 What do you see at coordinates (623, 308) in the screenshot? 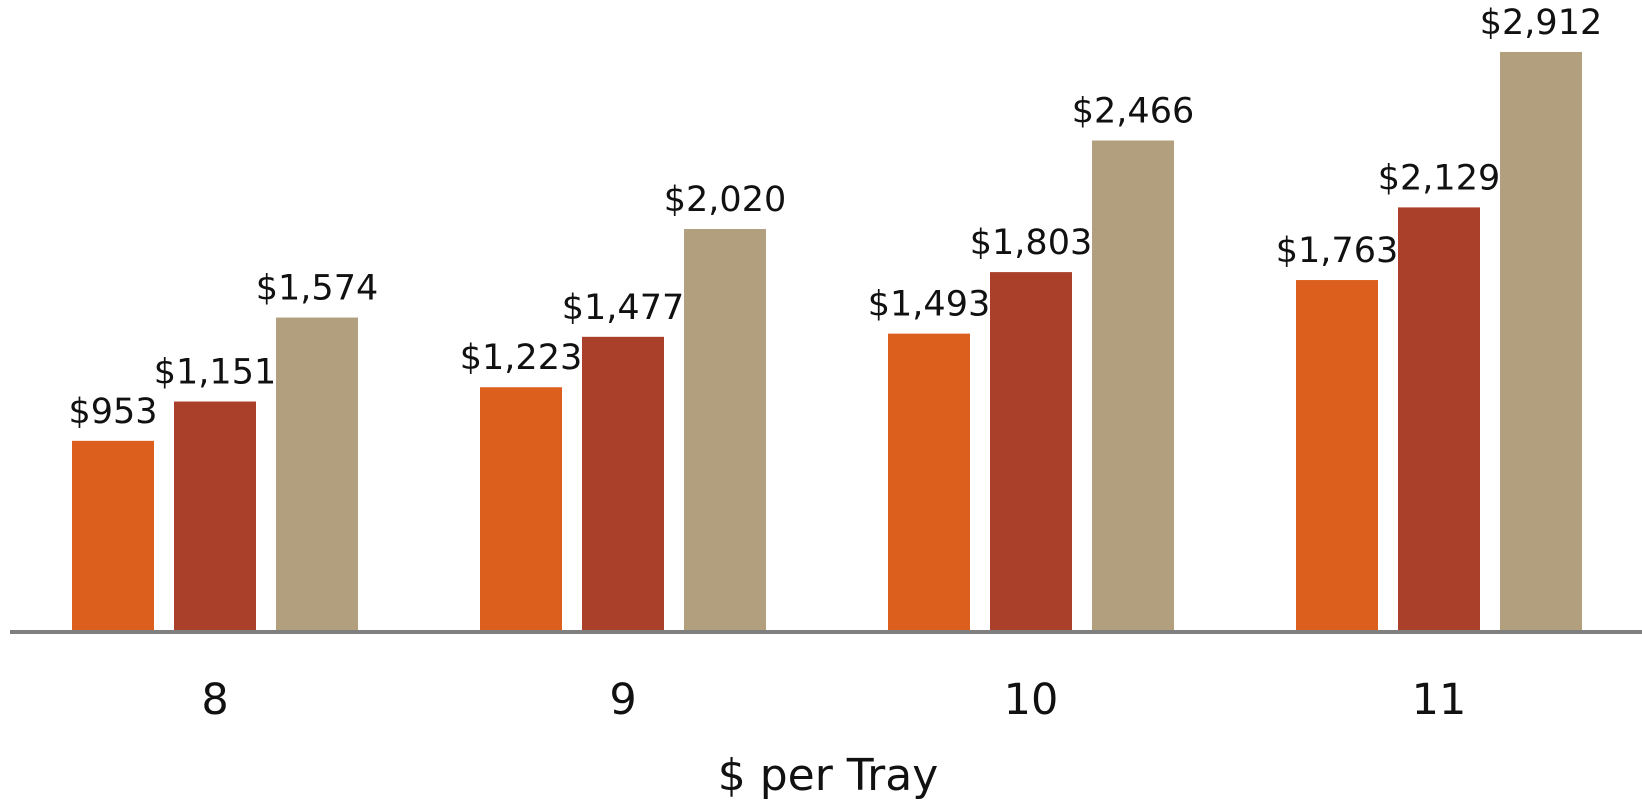
I see `data-label-9-series-2: $1,477` at bounding box center [623, 308].